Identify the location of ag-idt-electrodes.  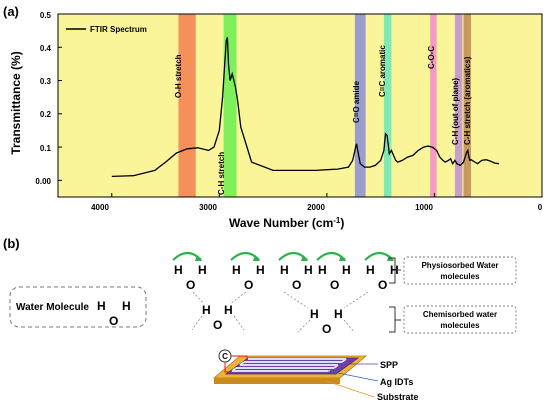
(289, 365).